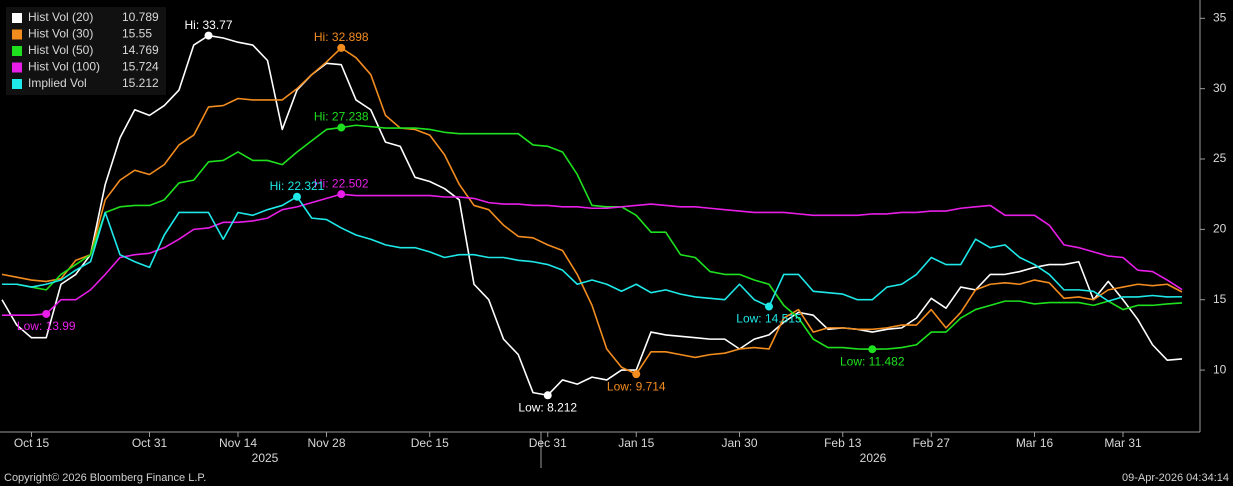 This screenshot has height=486, width=1233. I want to click on y-tick-label: 20, so click(1220, 229).